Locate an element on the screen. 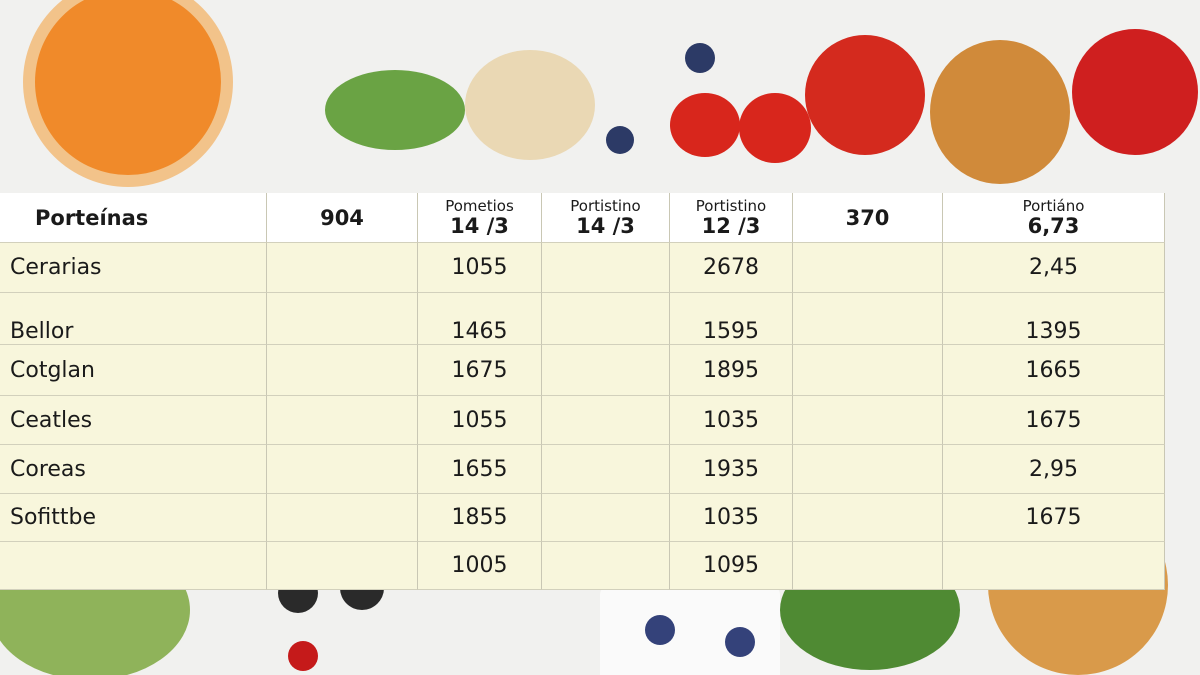  header-cell: Portiáno 6,73 is located at coordinates (1054, 218).